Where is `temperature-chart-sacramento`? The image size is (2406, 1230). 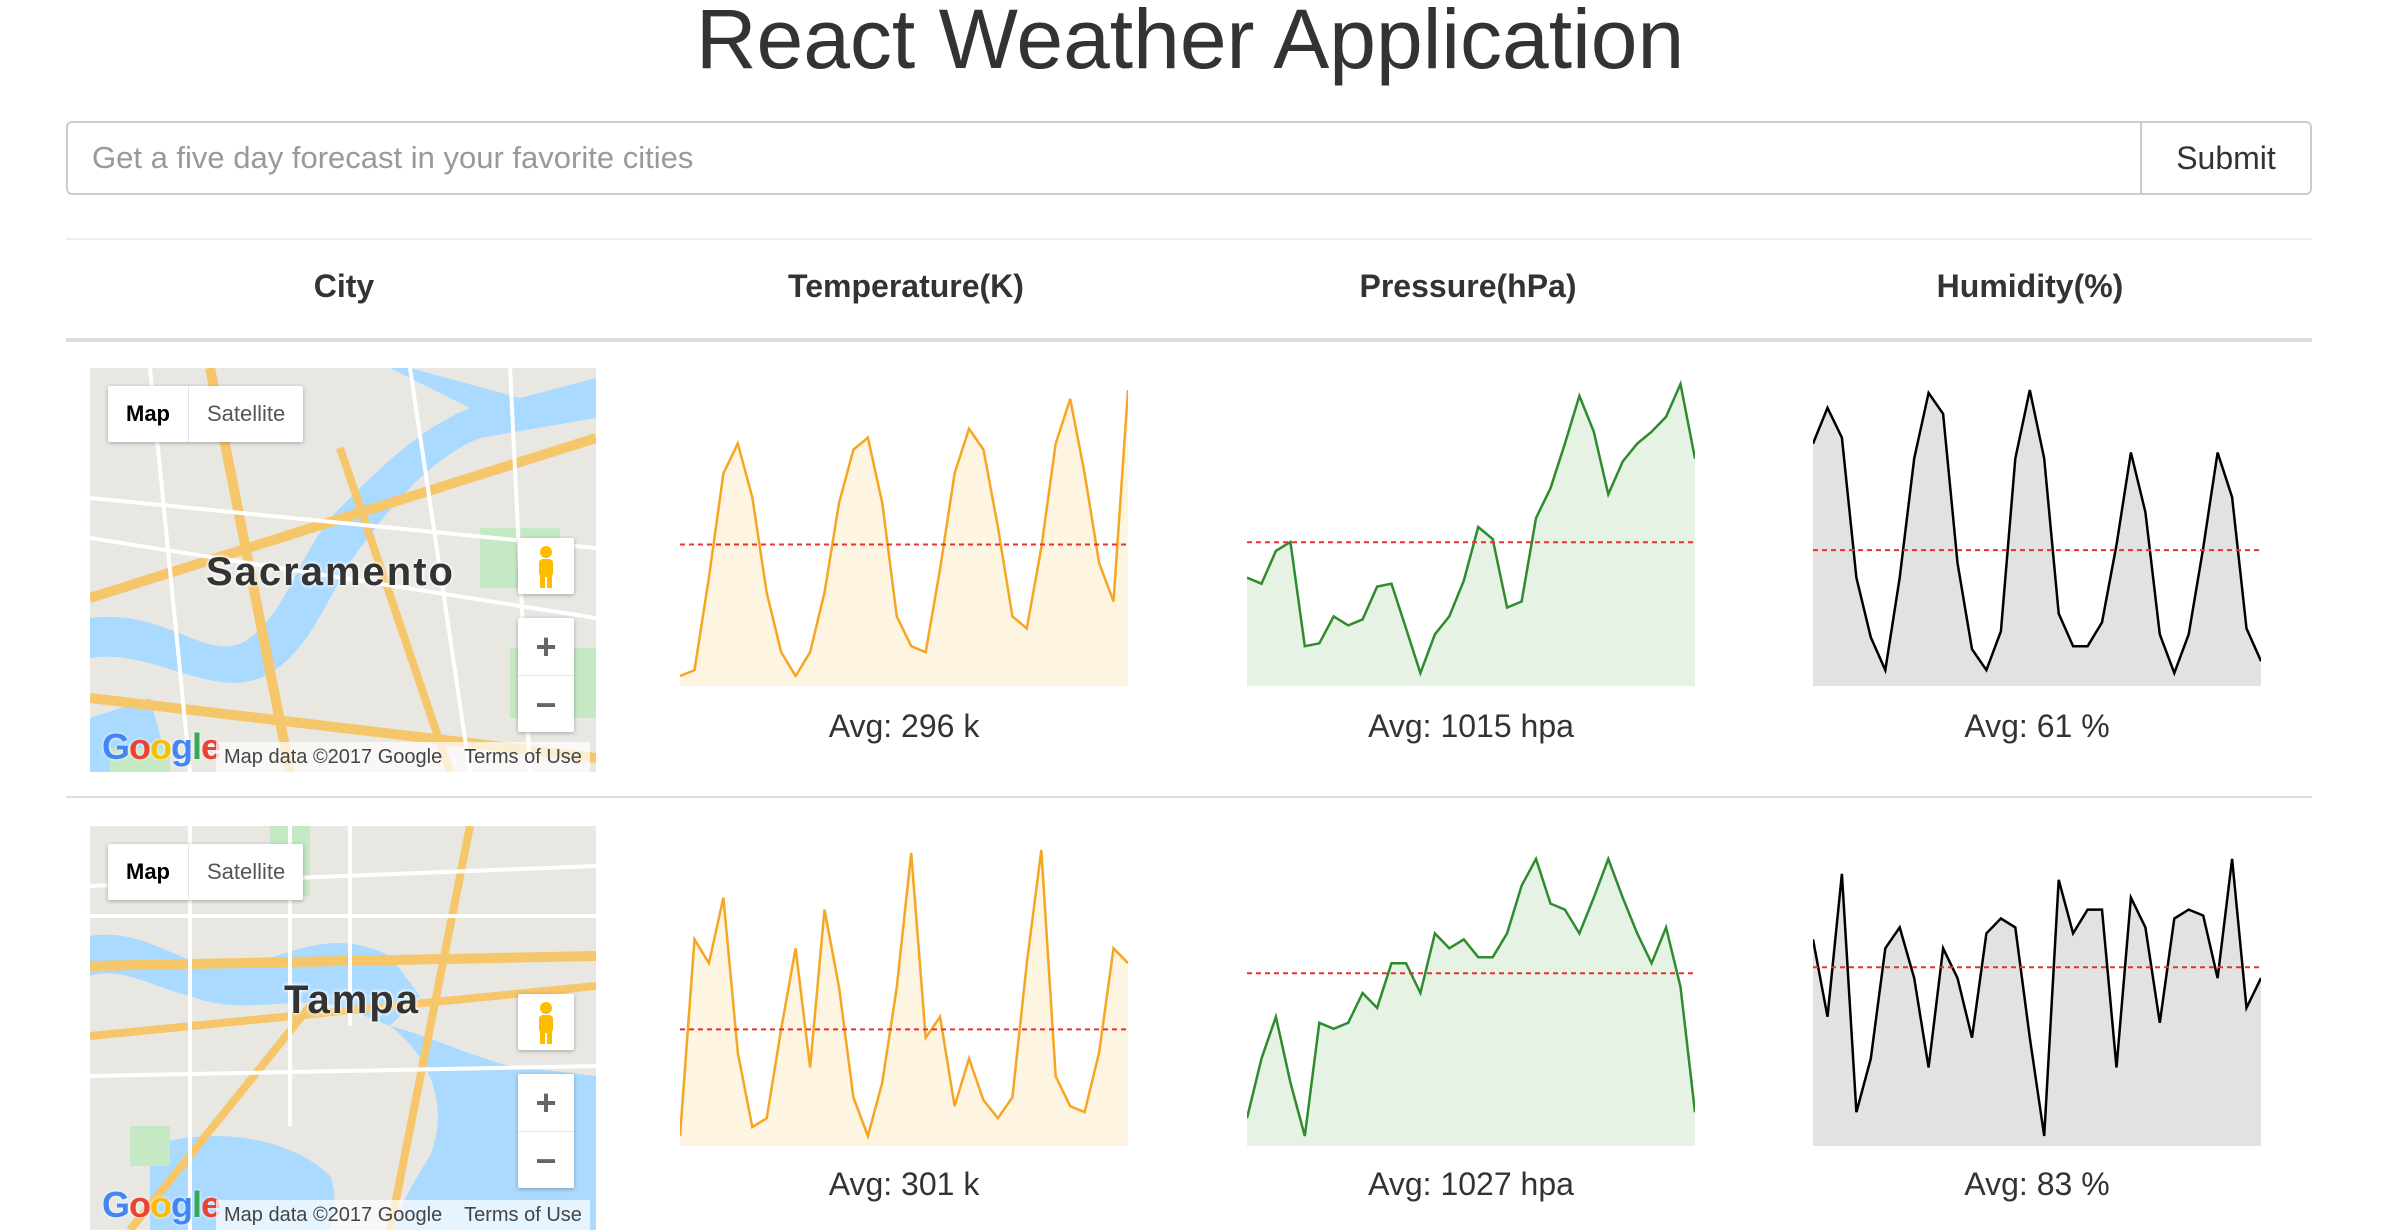 temperature-chart-sacramento is located at coordinates (904, 537).